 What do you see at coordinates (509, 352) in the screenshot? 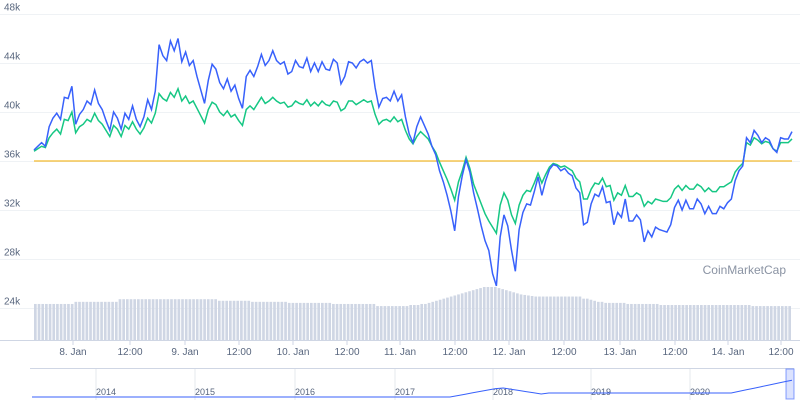
I see `x-tick-label: 12. Jan` at bounding box center [509, 352].